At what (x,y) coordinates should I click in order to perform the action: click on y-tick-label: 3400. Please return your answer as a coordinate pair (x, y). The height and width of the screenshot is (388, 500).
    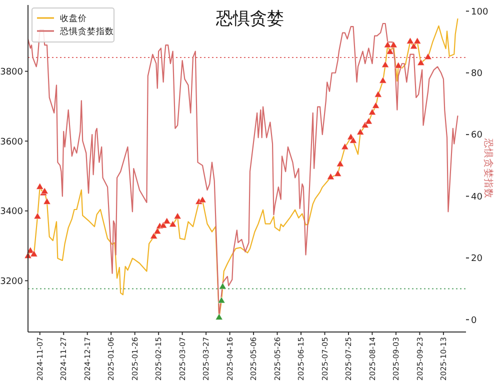
    Looking at the image, I should click on (12, 212).